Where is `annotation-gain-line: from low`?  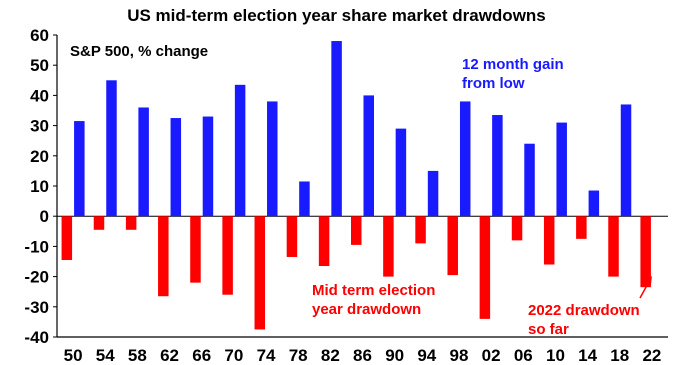
annotation-gain-line: from low is located at coordinates (493, 83).